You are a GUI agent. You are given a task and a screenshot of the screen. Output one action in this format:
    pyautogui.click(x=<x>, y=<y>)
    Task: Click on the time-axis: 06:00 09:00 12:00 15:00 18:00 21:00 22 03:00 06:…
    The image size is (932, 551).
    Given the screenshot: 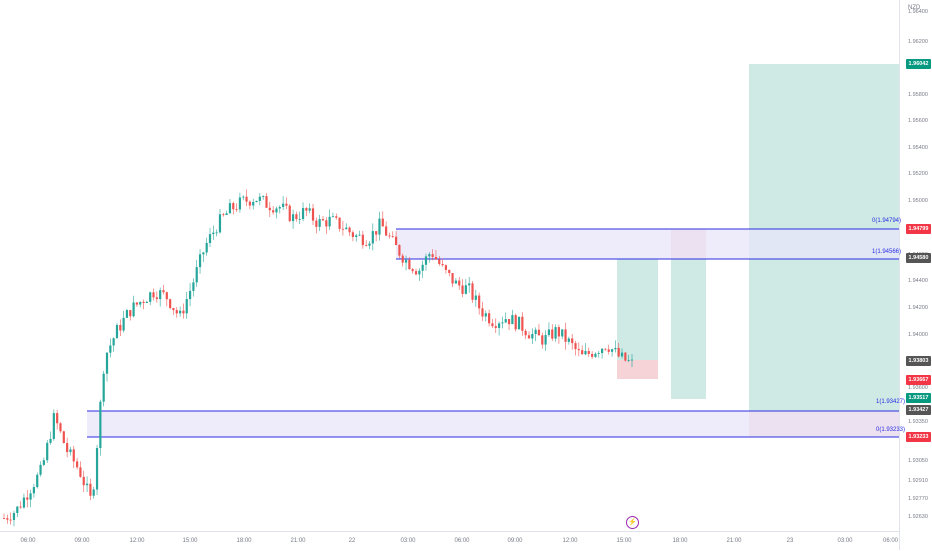 What is the action you would take?
    pyautogui.click(x=449, y=541)
    